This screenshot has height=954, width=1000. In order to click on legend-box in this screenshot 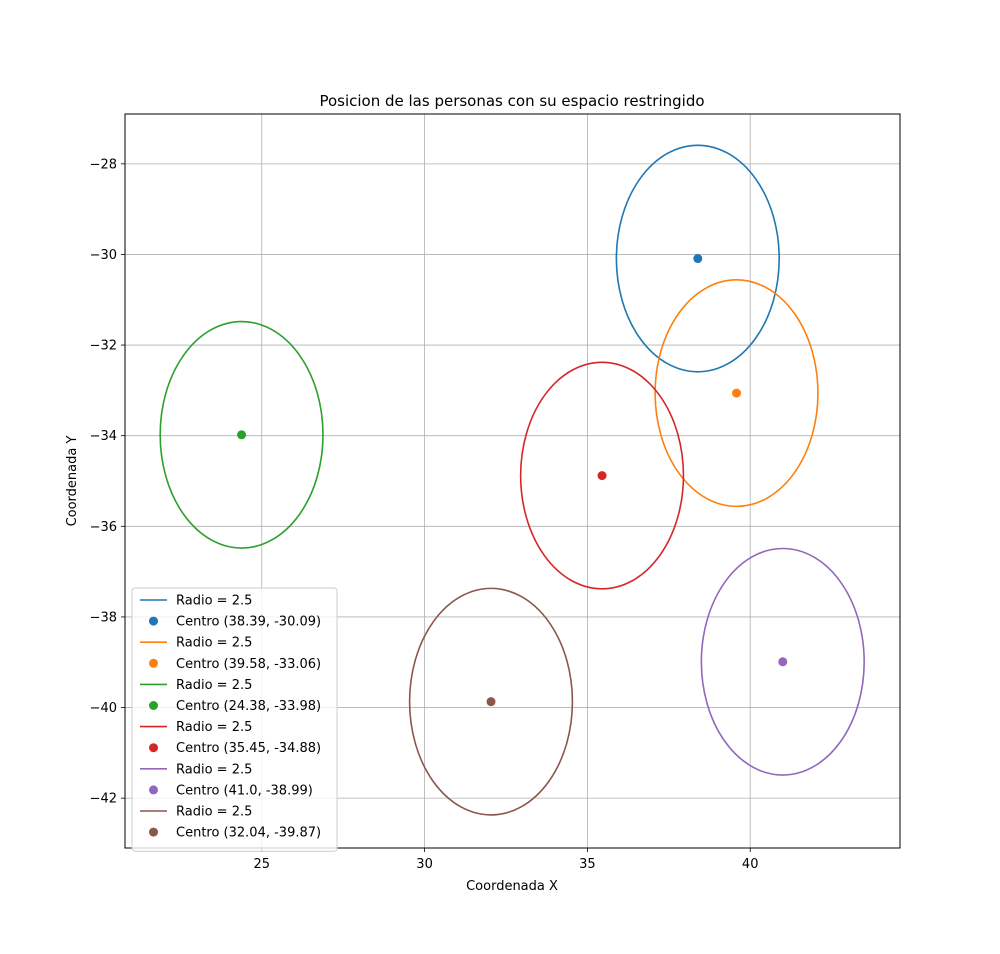, I will do `click(234, 719)`.